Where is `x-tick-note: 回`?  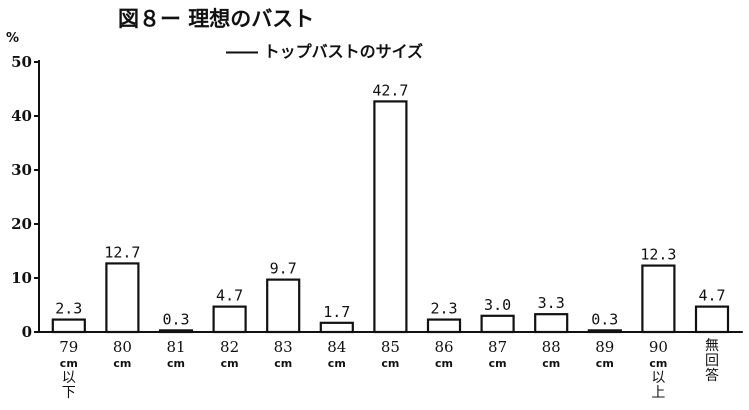
x-tick-note: 回 is located at coordinates (712, 361).